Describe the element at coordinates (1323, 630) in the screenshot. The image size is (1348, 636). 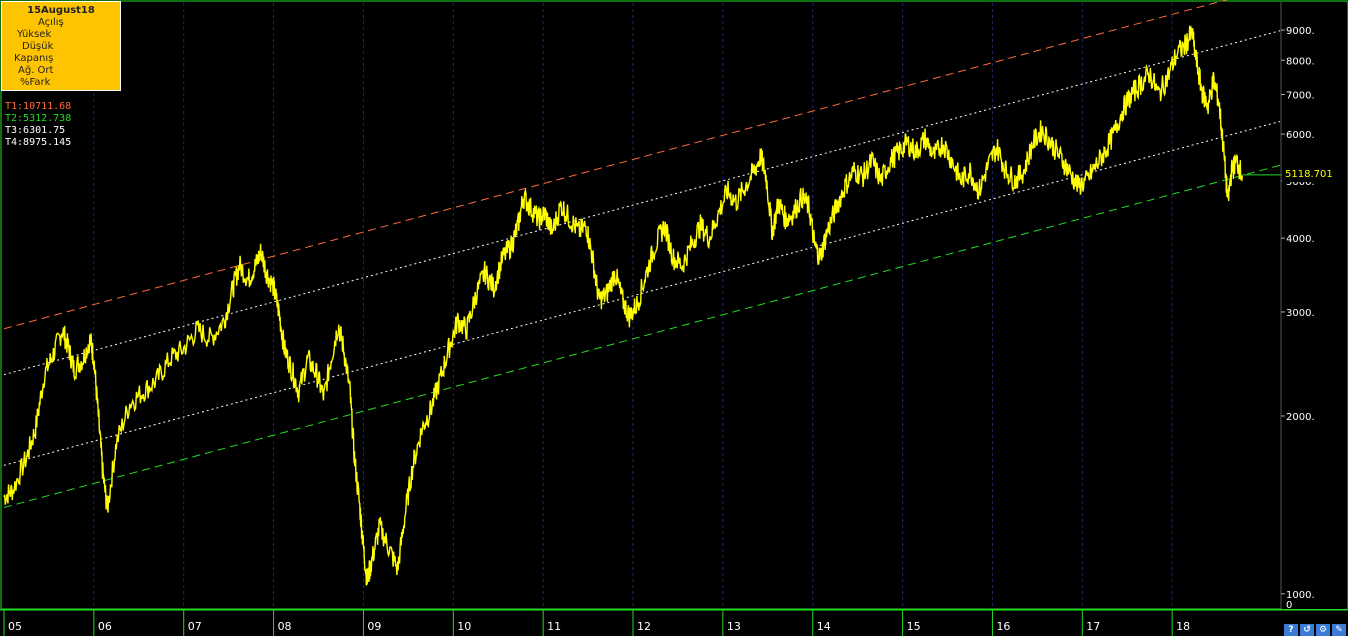
I see `settings-icon: ⚙` at that location.